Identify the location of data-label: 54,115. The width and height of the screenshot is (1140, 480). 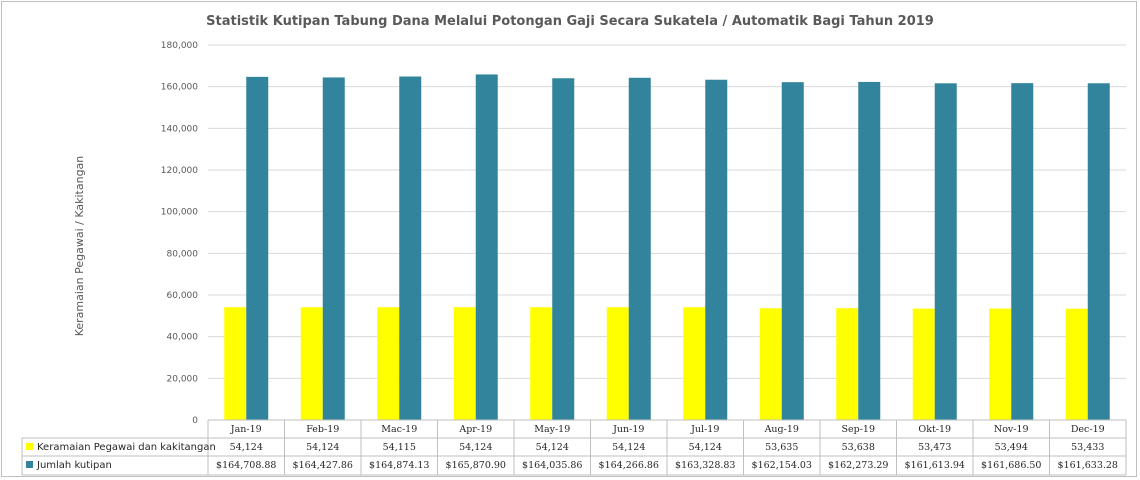
(399, 447).